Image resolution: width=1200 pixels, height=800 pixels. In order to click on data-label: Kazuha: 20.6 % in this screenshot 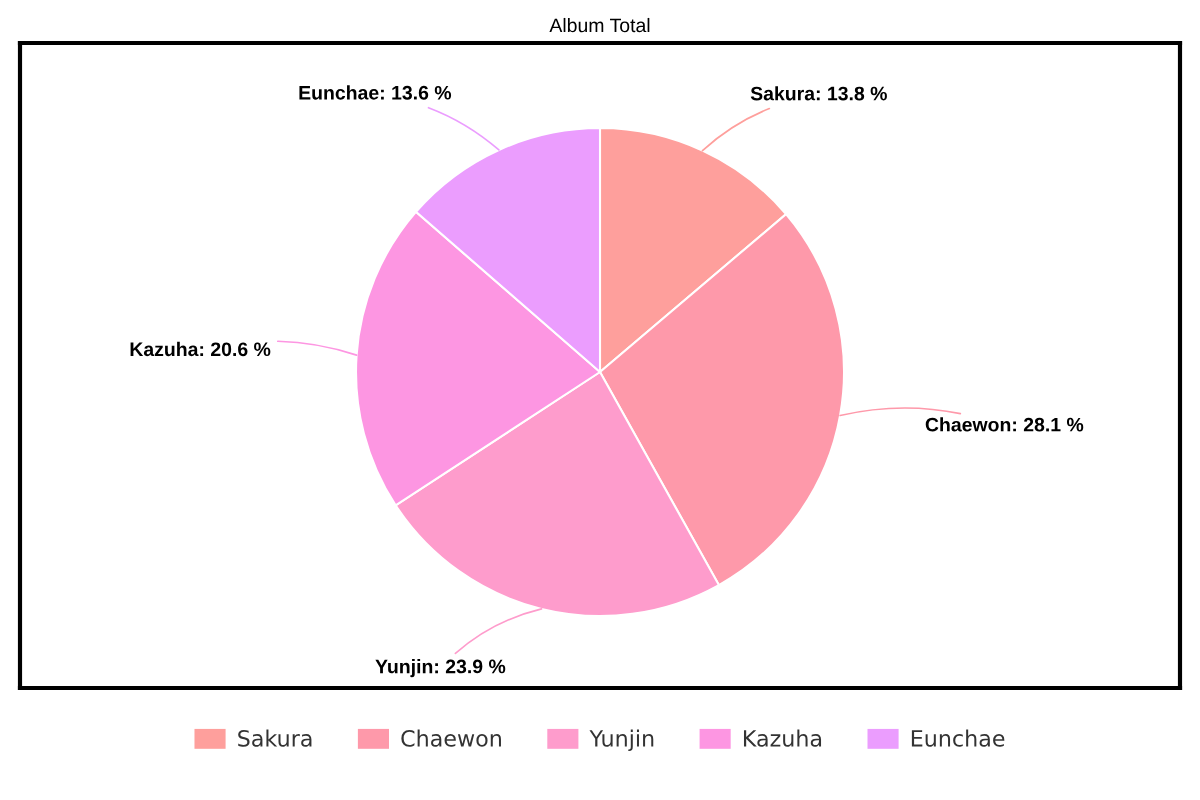, I will do `click(200, 349)`.